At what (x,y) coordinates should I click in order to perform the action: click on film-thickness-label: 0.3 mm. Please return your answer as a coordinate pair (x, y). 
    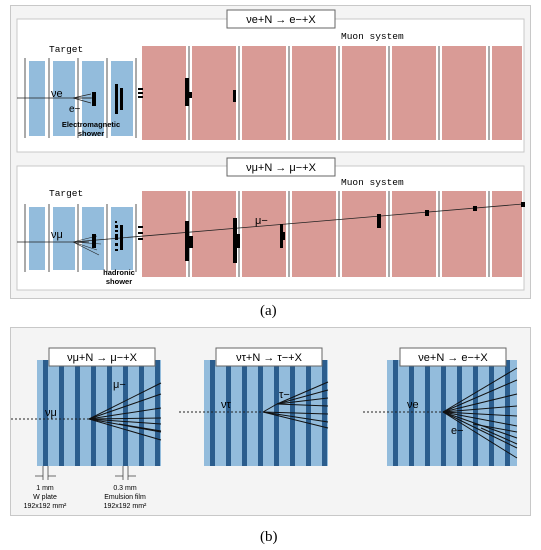
    Looking at the image, I should click on (125, 488).